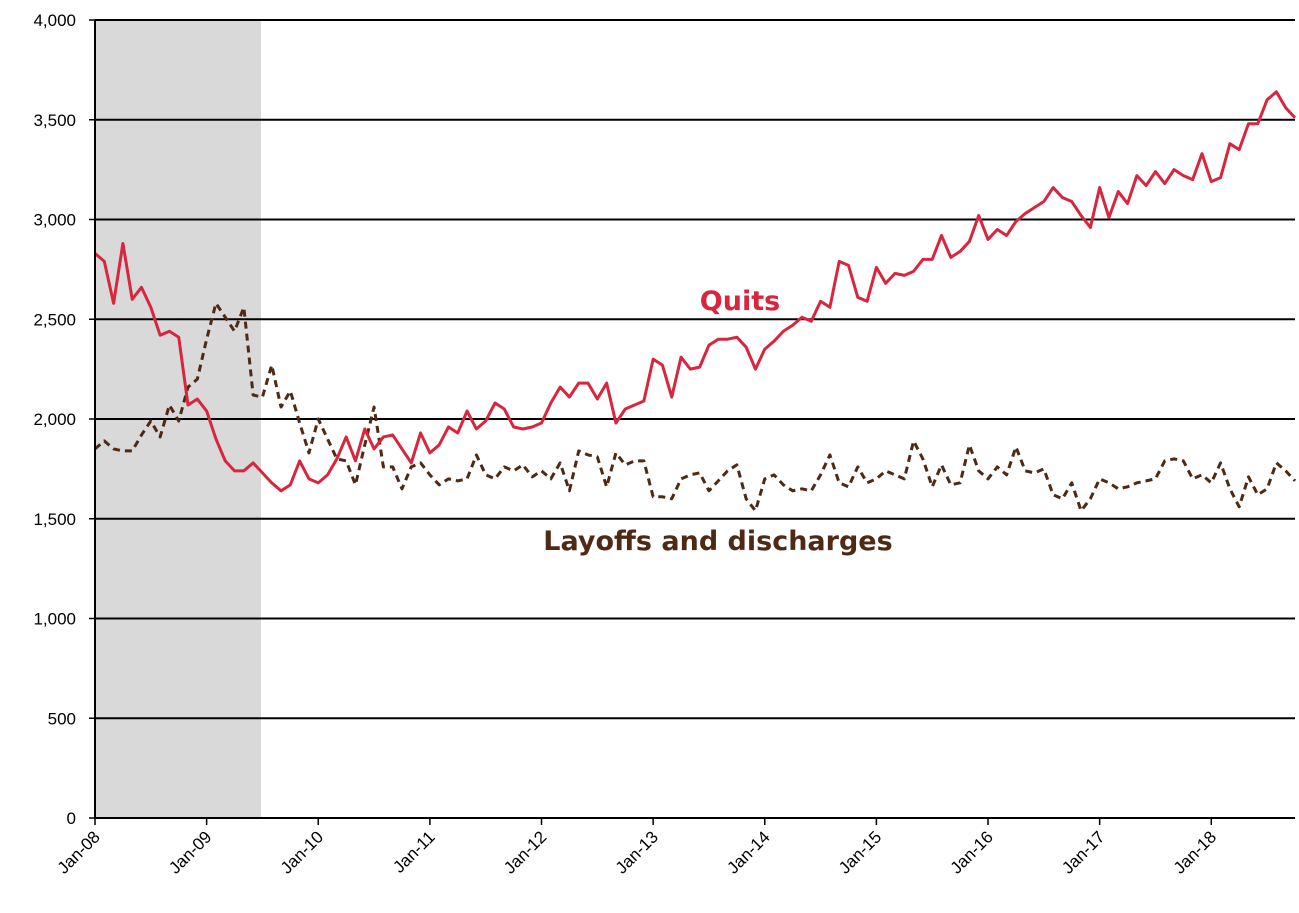  What do you see at coordinates (1083, 852) in the screenshot?
I see `x-tick-label: Jan-17` at bounding box center [1083, 852].